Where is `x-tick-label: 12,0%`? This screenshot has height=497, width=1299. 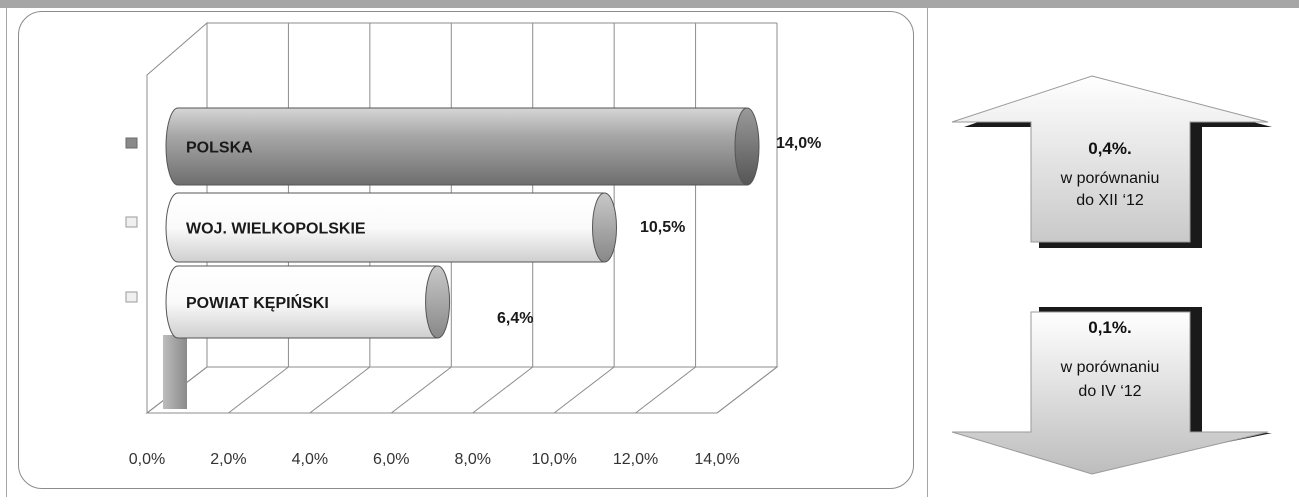 x-tick-label: 12,0% is located at coordinates (635, 459).